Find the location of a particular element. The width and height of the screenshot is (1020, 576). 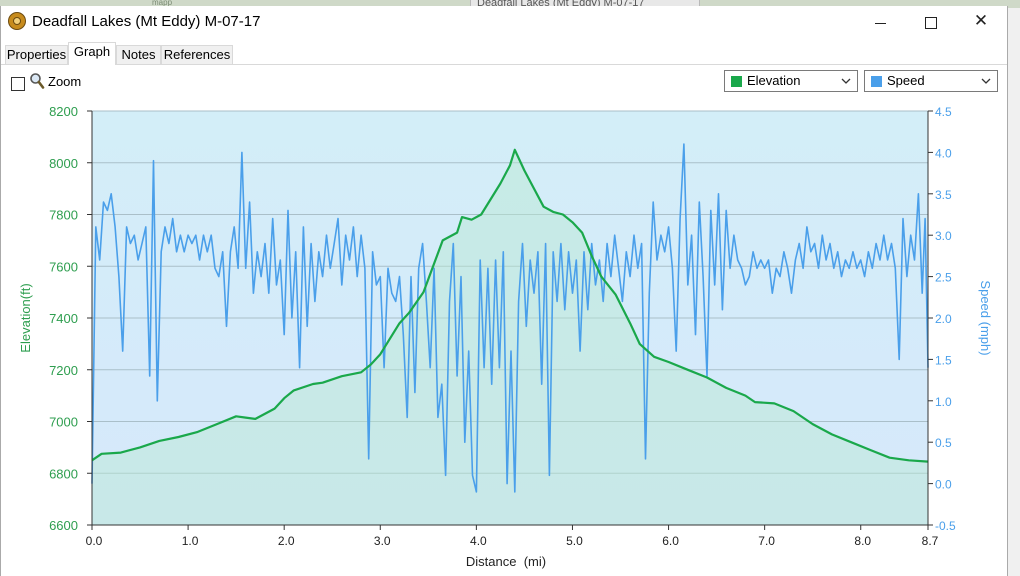

right-tick-label: 1.0 is located at coordinates (943, 402).